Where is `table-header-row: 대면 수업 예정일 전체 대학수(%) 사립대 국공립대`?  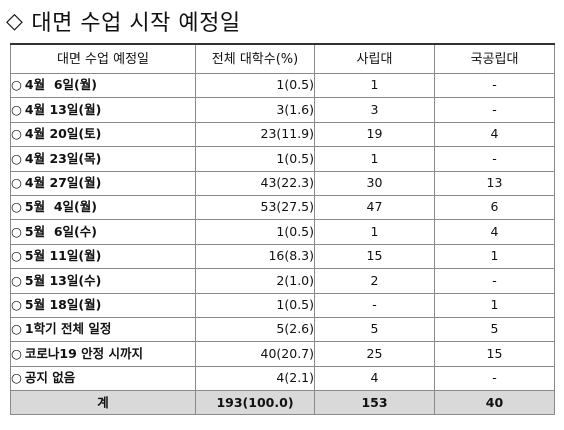
table-header-row: 대면 수업 예정일 전체 대학수(%) 사립대 국공립대 is located at coordinates (282, 58).